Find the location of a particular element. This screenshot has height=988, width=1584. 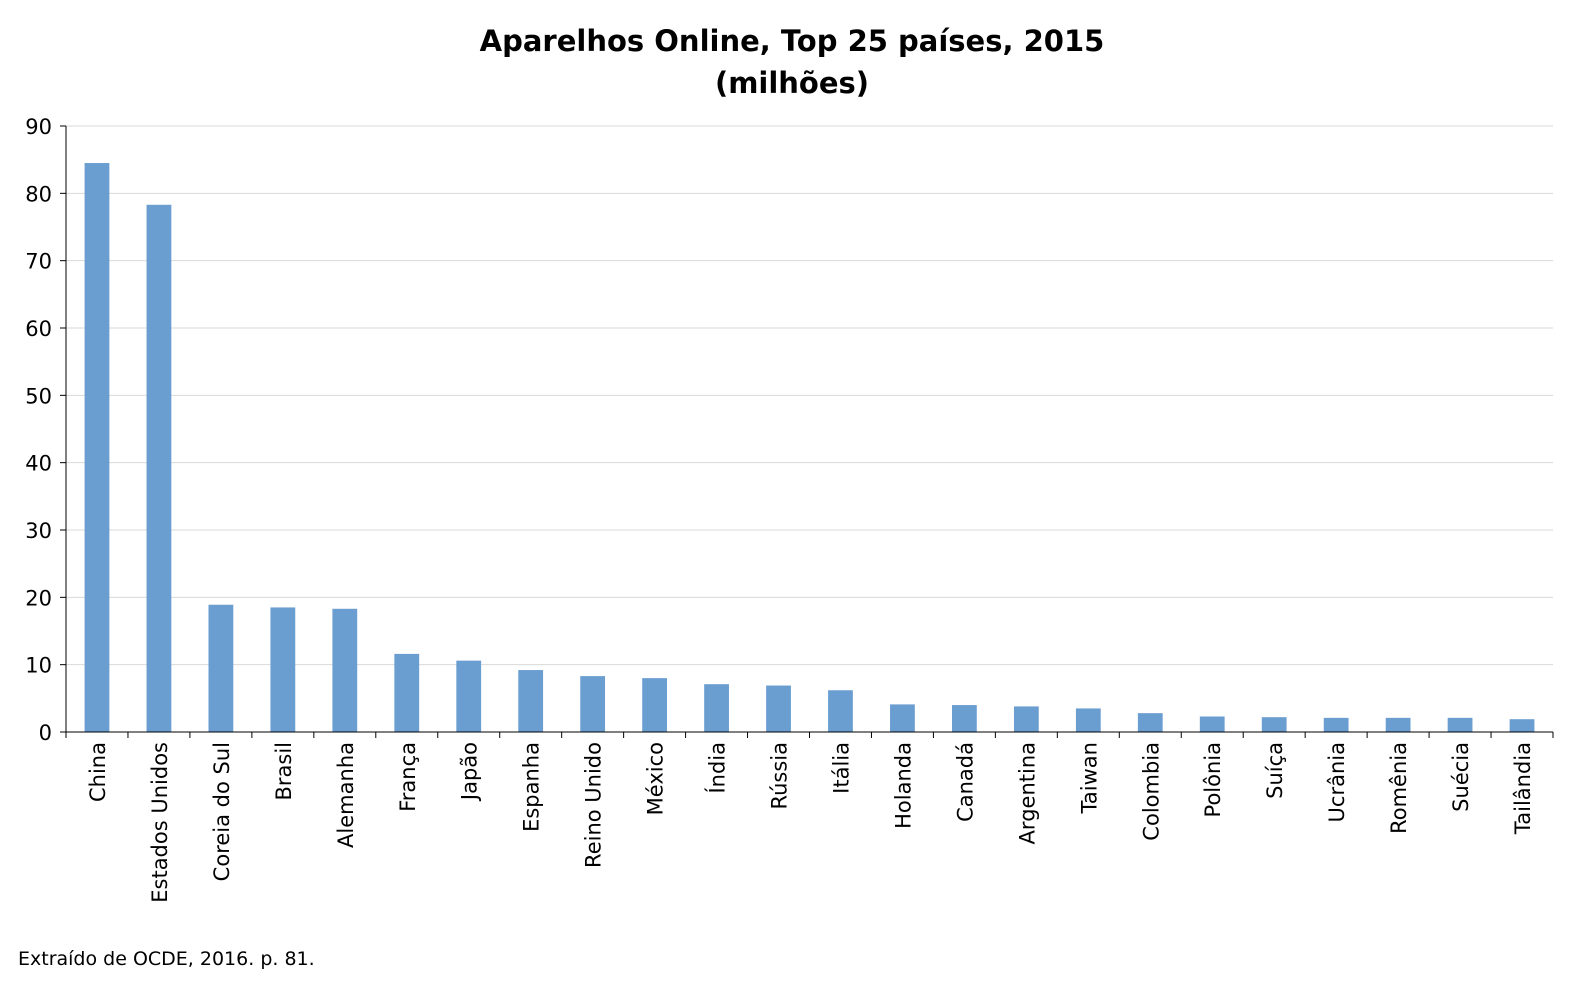

x-category-label: Tailândia is located at coordinates (1523, 788).